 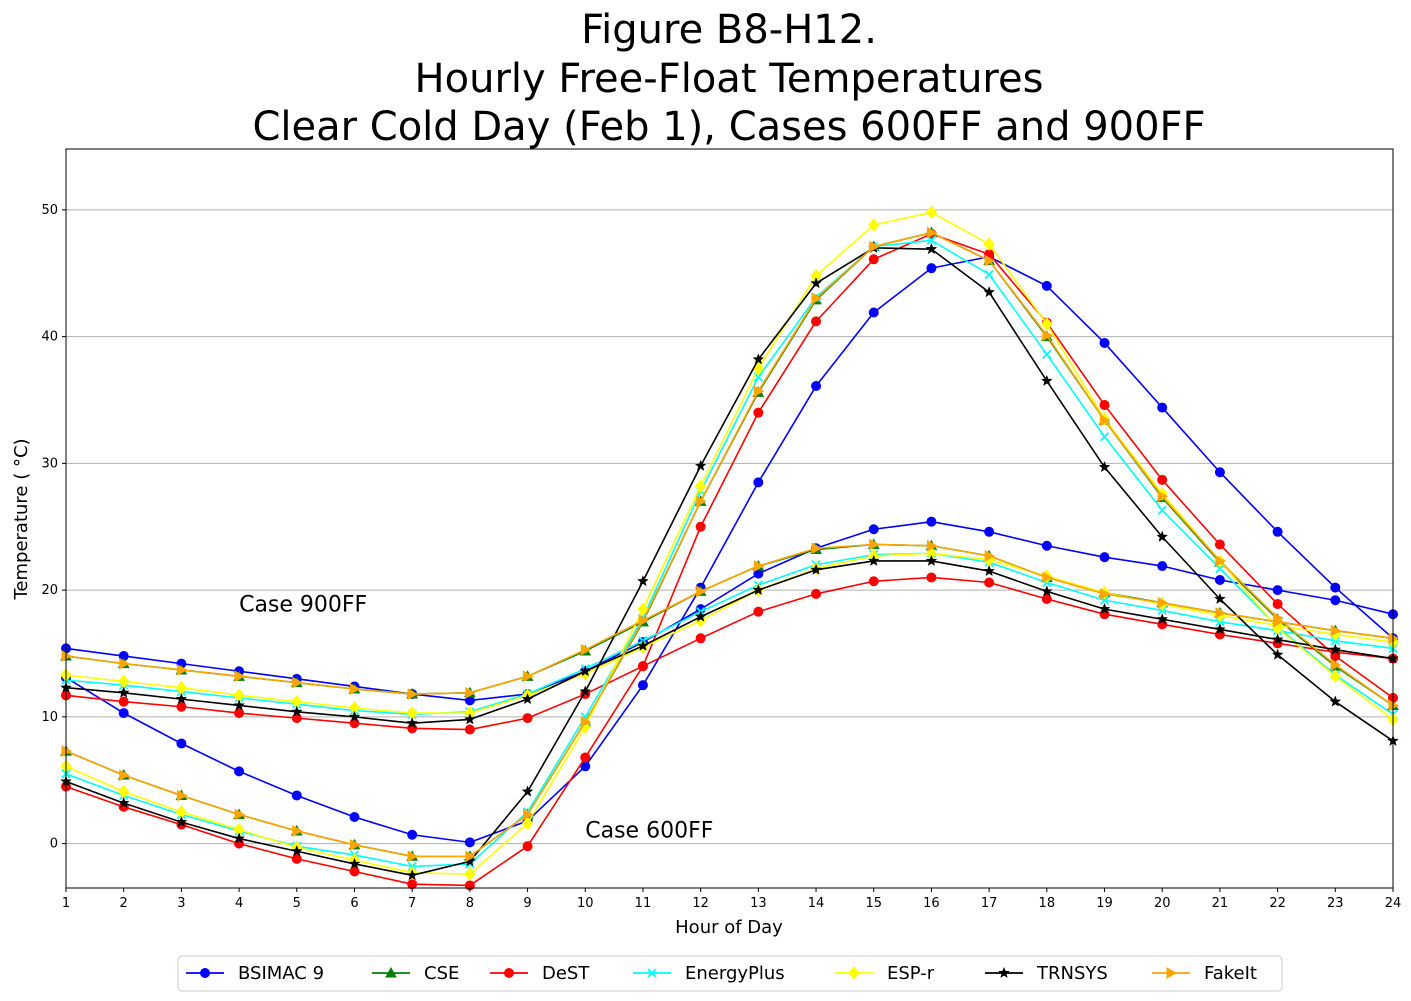 What do you see at coordinates (470, 903) in the screenshot?
I see `x-tick-label: 8` at bounding box center [470, 903].